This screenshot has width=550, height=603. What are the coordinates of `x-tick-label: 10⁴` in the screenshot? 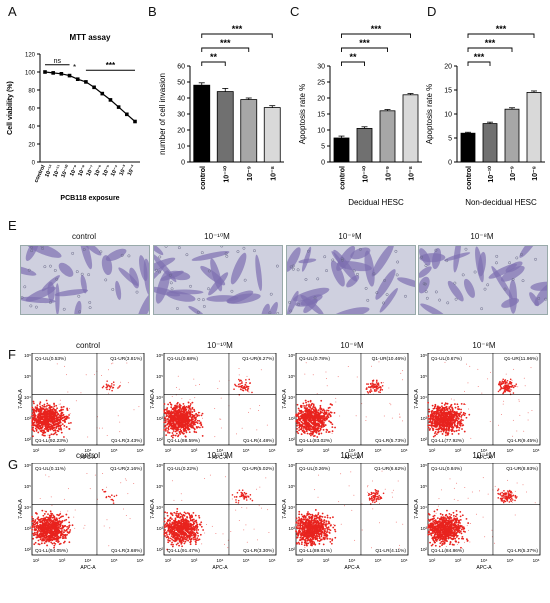 It's located at (220, 450).